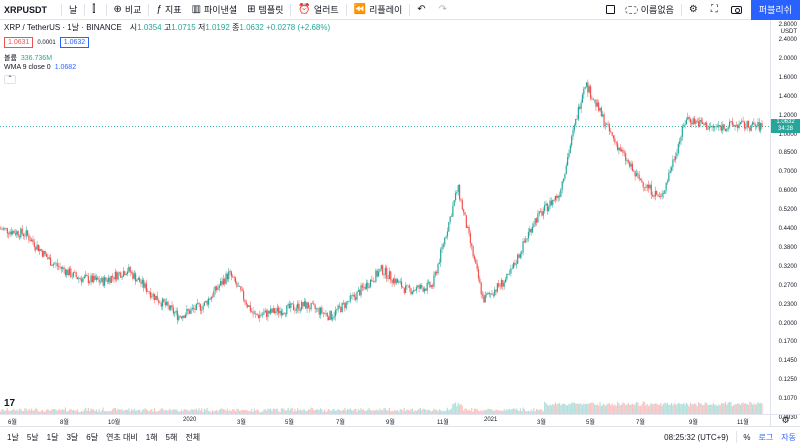 The height and width of the screenshot is (447, 800). Describe the element at coordinates (385, 420) in the screenshot. I see `time-axis: 6월 8월 10월 2020 3월 5월 7월 9월 11월 2021 3월 5월 7월 9월 11월` at that location.